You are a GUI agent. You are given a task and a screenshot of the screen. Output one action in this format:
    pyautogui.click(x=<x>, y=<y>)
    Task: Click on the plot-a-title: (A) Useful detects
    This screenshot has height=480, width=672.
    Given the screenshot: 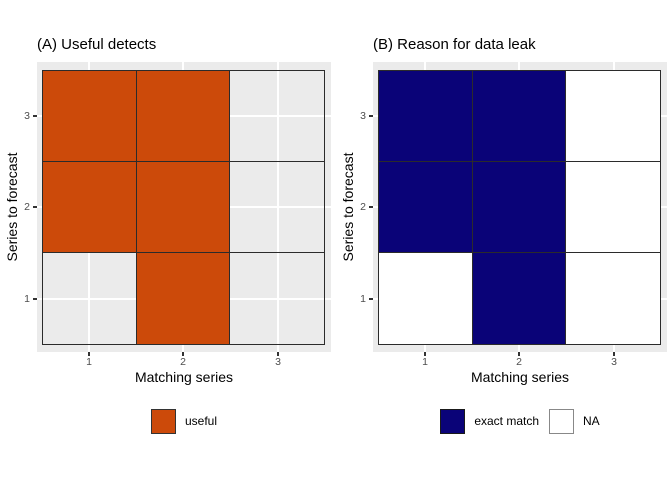 What is the action you would take?
    pyautogui.click(x=97, y=44)
    